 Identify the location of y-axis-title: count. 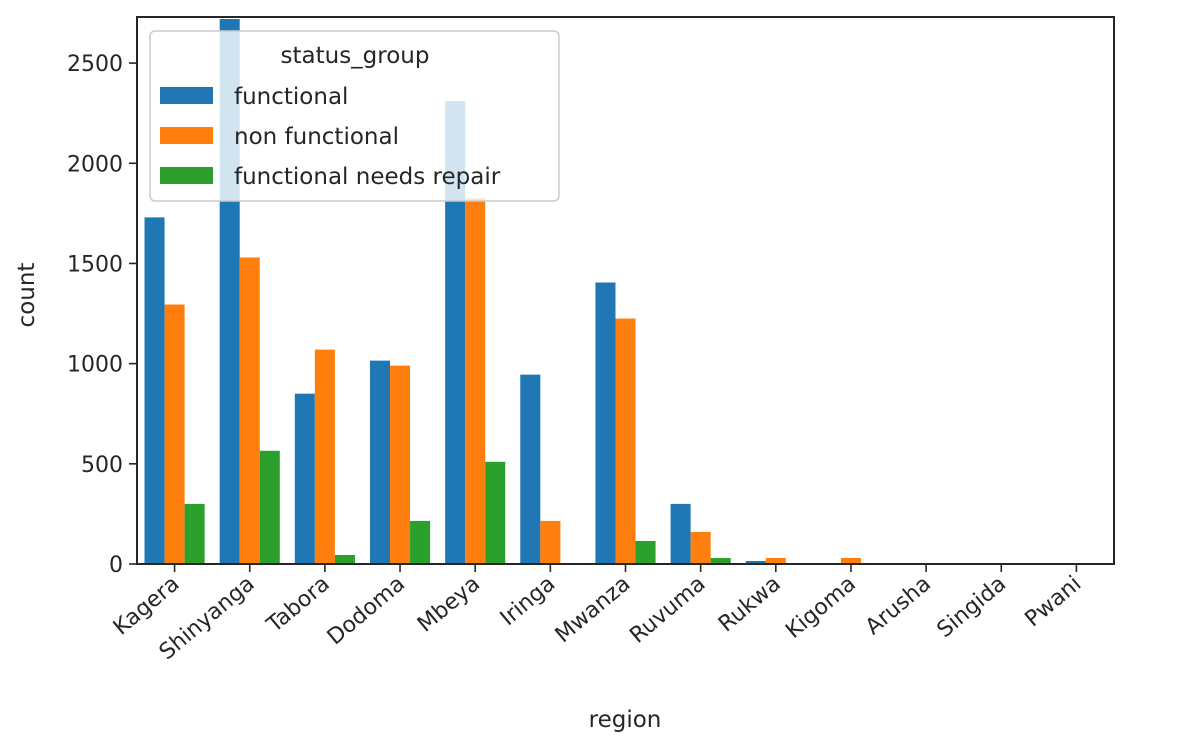
(27, 295).